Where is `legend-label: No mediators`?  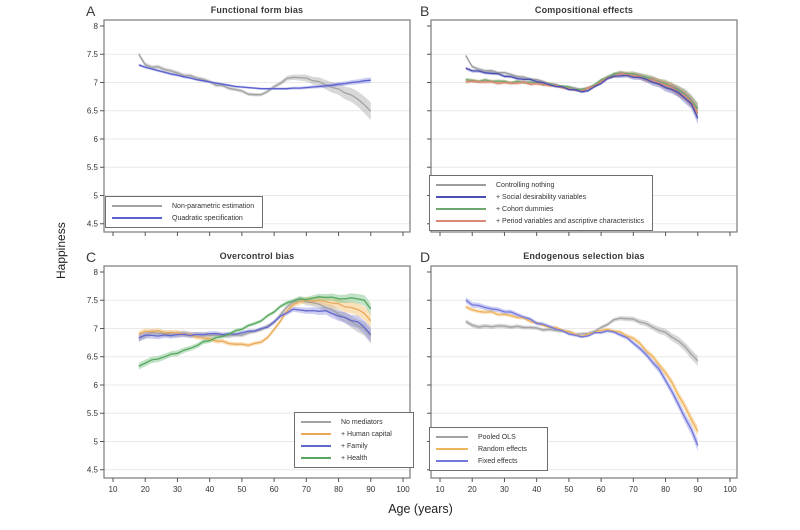 legend-label: No mediators is located at coordinates (362, 422).